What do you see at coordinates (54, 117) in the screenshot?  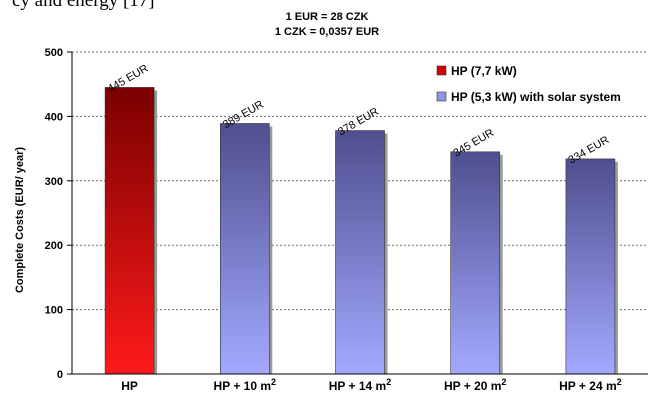 I see `y-tick-label: 400` at bounding box center [54, 117].